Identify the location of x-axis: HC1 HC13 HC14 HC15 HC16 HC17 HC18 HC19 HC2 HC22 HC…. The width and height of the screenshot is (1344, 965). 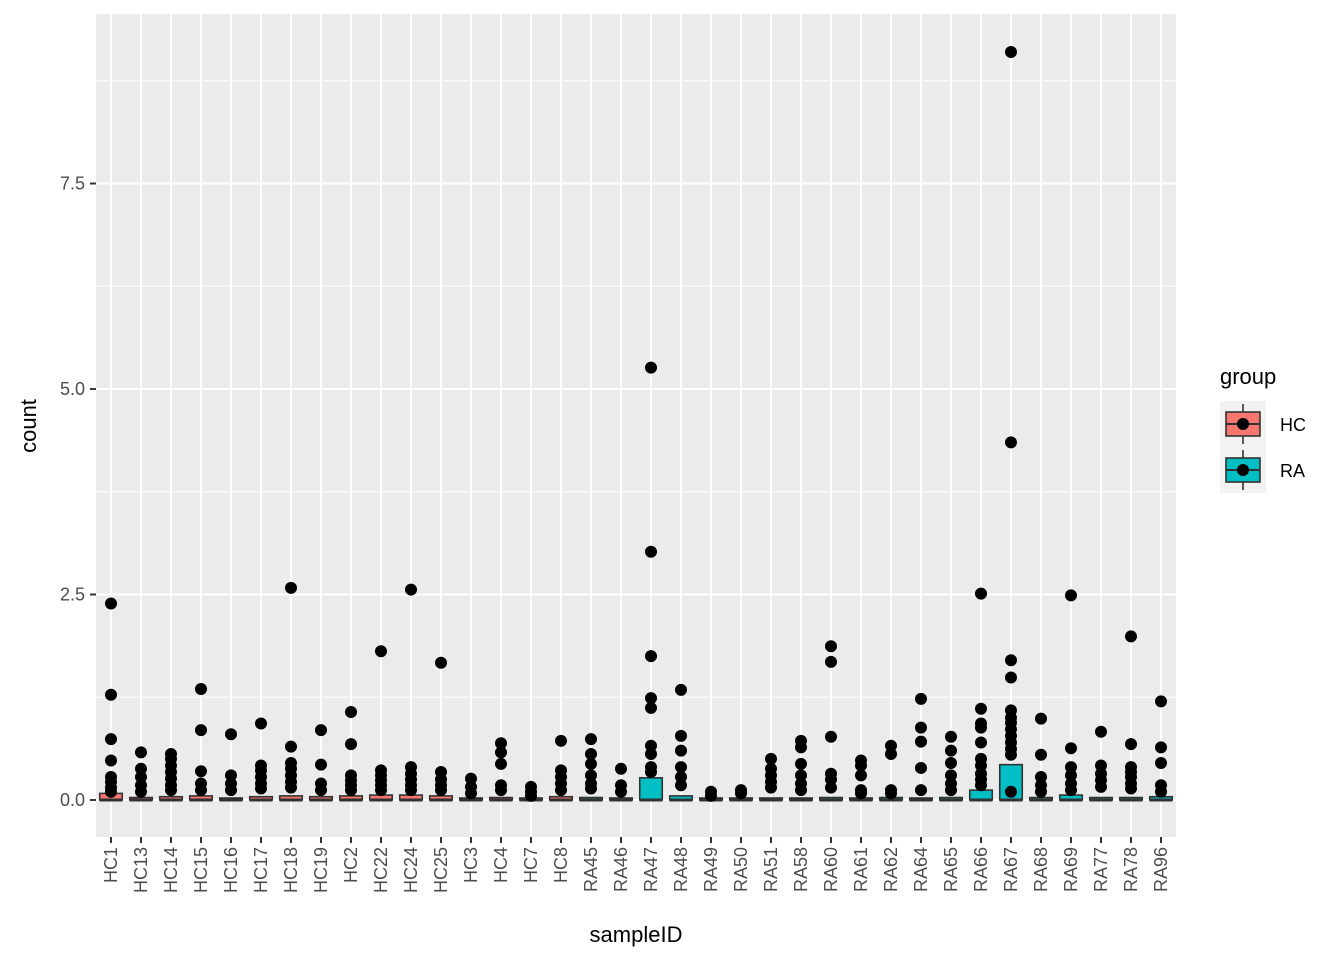
(636, 865).